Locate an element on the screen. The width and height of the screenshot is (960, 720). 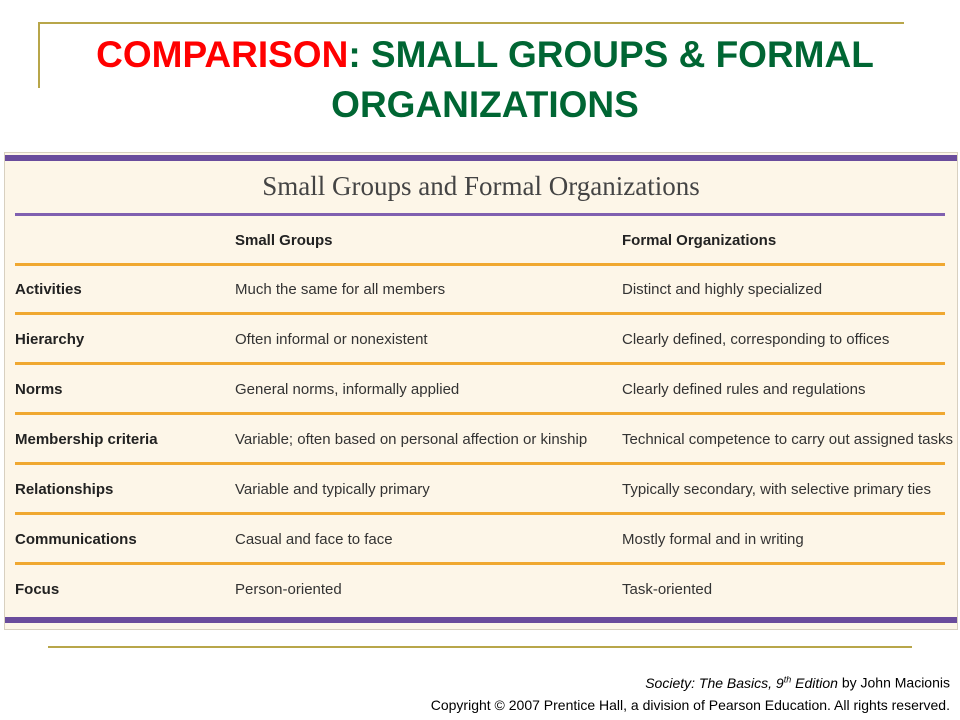
edition-superscript: th is located at coordinates (787, 679).